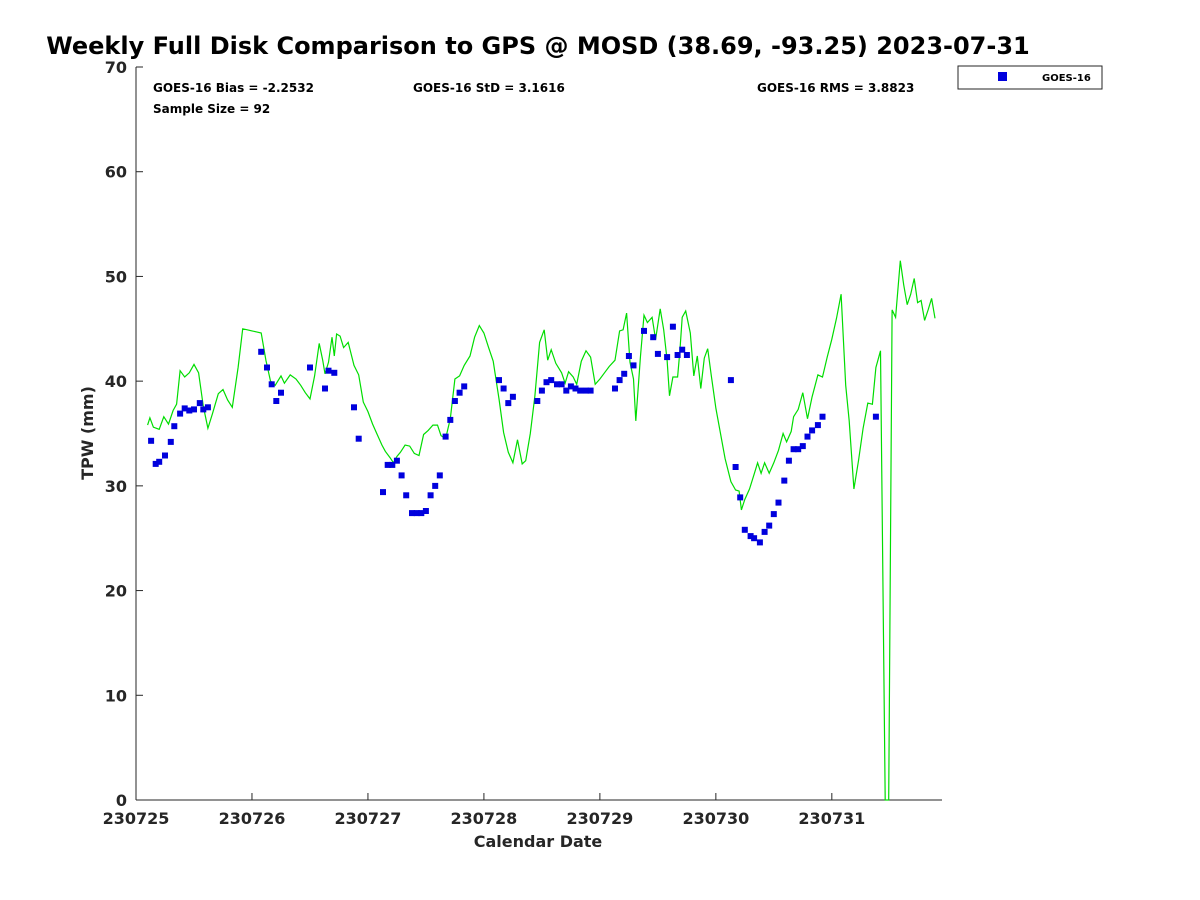  What do you see at coordinates (87, 433) in the screenshot?
I see `y-axis-label: TPW (mm)` at bounding box center [87, 433].